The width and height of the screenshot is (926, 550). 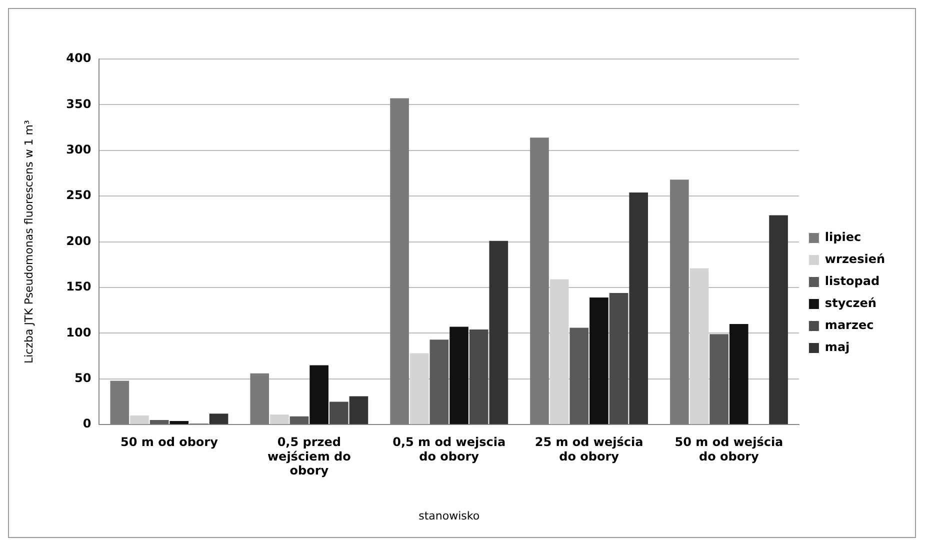 I want to click on x-tick-label: 25 m od wejścia do obory, so click(x=589, y=449).